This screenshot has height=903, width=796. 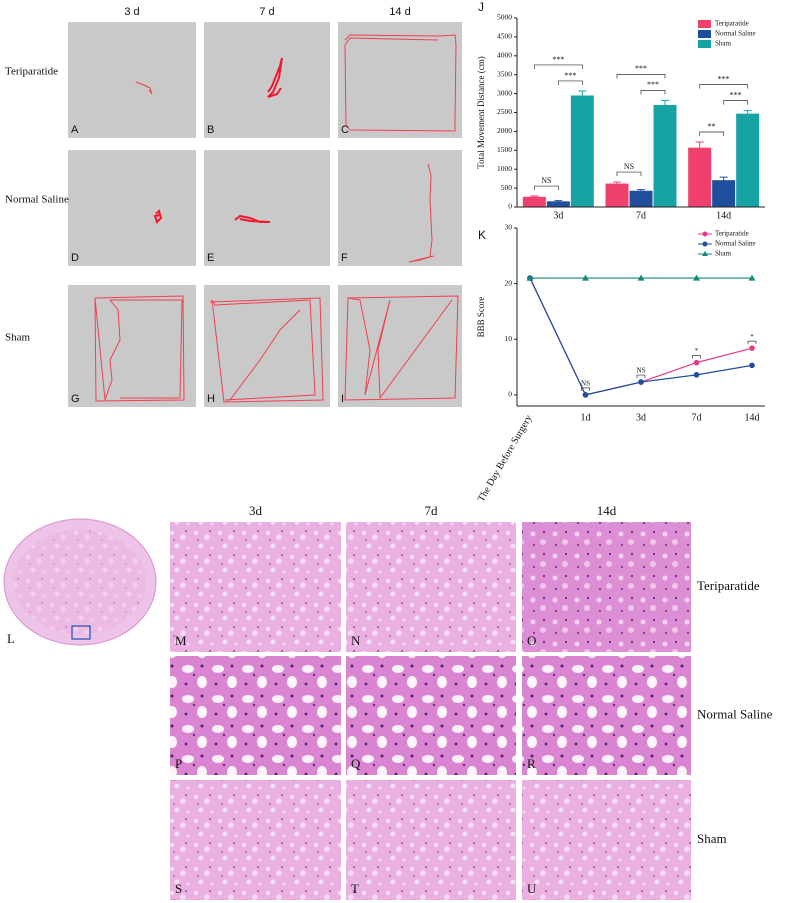 What do you see at coordinates (342, 399) in the screenshot?
I see `panel-letter: I` at bounding box center [342, 399].